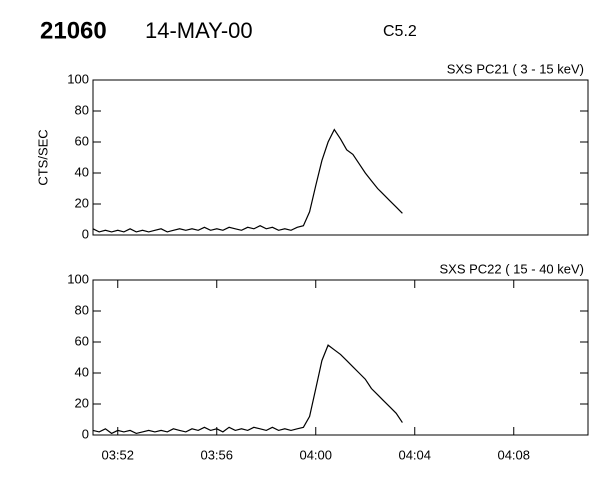  I want to click on x-tick-label: 04:04, so click(414, 454).